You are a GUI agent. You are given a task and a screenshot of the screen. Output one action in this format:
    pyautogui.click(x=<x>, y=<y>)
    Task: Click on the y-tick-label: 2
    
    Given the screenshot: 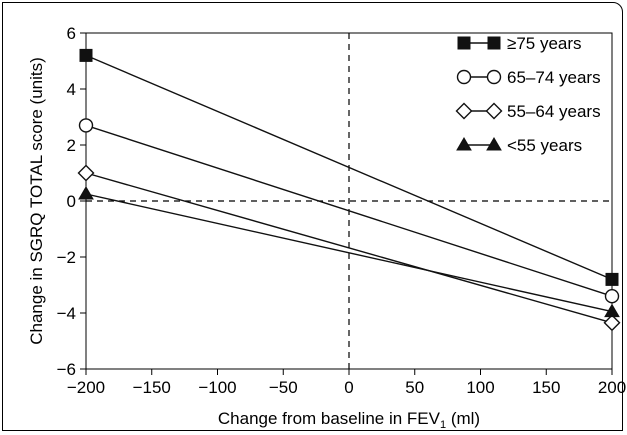 What is the action you would take?
    pyautogui.click(x=71, y=145)
    